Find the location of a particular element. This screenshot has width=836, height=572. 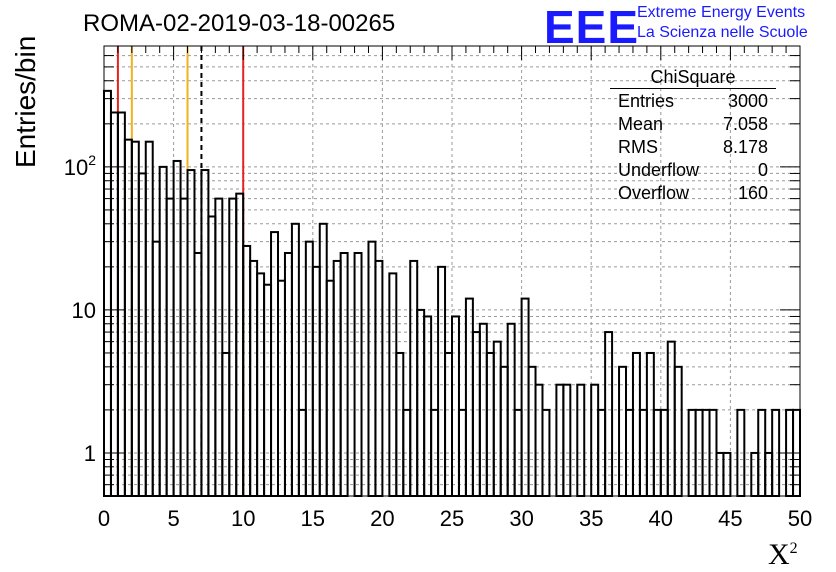

x-axis-label-base: X is located at coordinates (779, 554).